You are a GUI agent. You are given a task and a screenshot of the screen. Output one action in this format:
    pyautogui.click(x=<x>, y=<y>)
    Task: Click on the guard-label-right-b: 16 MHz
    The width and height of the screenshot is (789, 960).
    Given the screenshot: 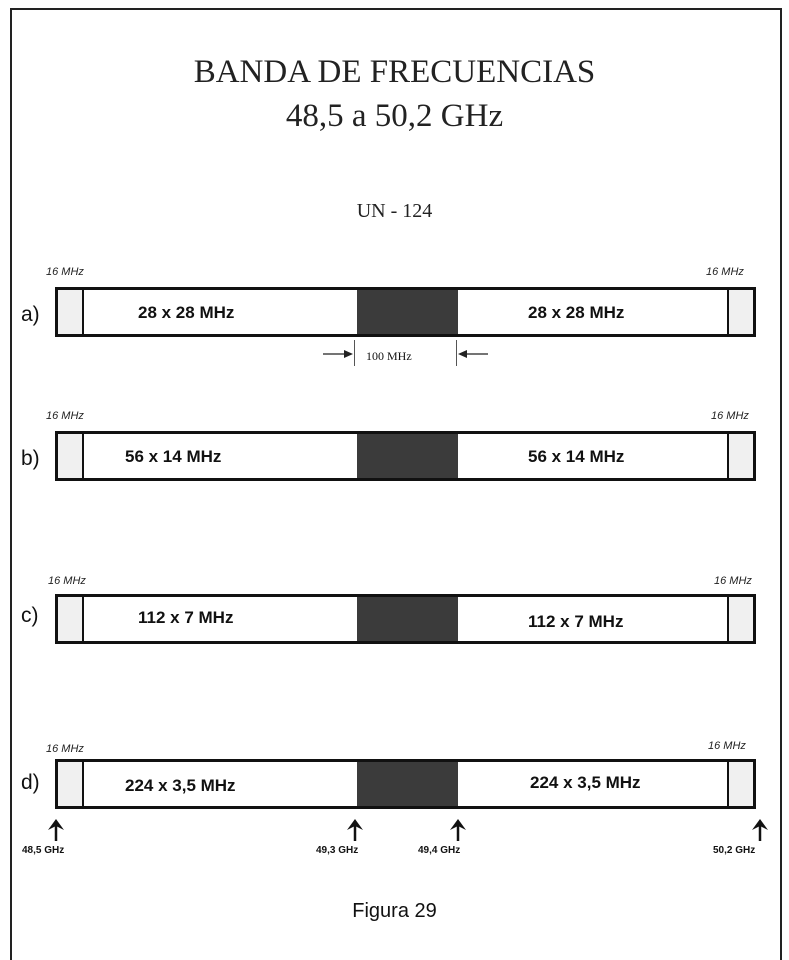 What is the action you would take?
    pyautogui.click(x=730, y=416)
    